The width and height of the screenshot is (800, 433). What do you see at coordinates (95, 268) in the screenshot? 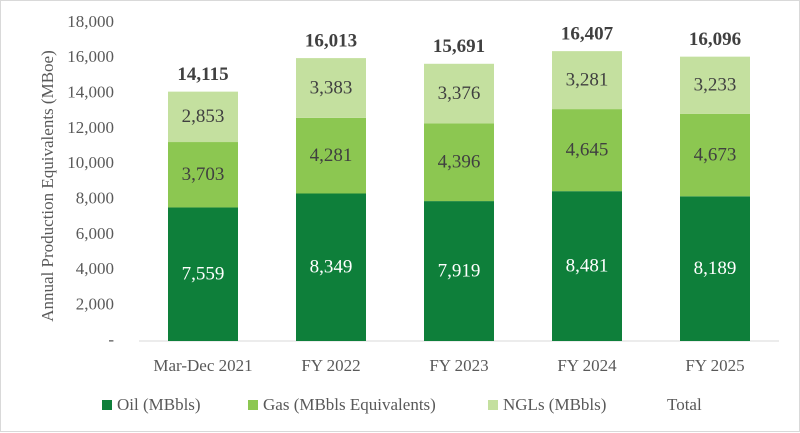
I see `y-tick-label: 4,000` at bounding box center [95, 268].